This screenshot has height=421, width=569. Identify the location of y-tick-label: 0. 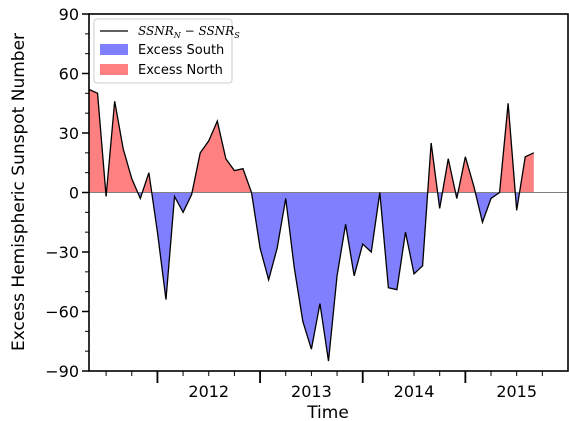
(74, 193).